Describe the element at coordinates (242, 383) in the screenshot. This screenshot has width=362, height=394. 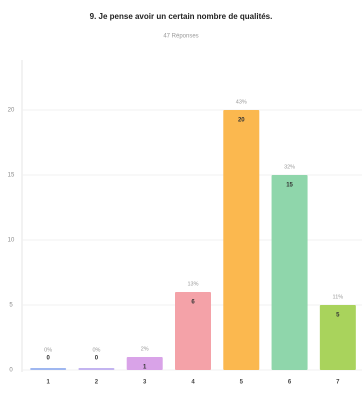
I see `x-tick-label: 5` at that location.